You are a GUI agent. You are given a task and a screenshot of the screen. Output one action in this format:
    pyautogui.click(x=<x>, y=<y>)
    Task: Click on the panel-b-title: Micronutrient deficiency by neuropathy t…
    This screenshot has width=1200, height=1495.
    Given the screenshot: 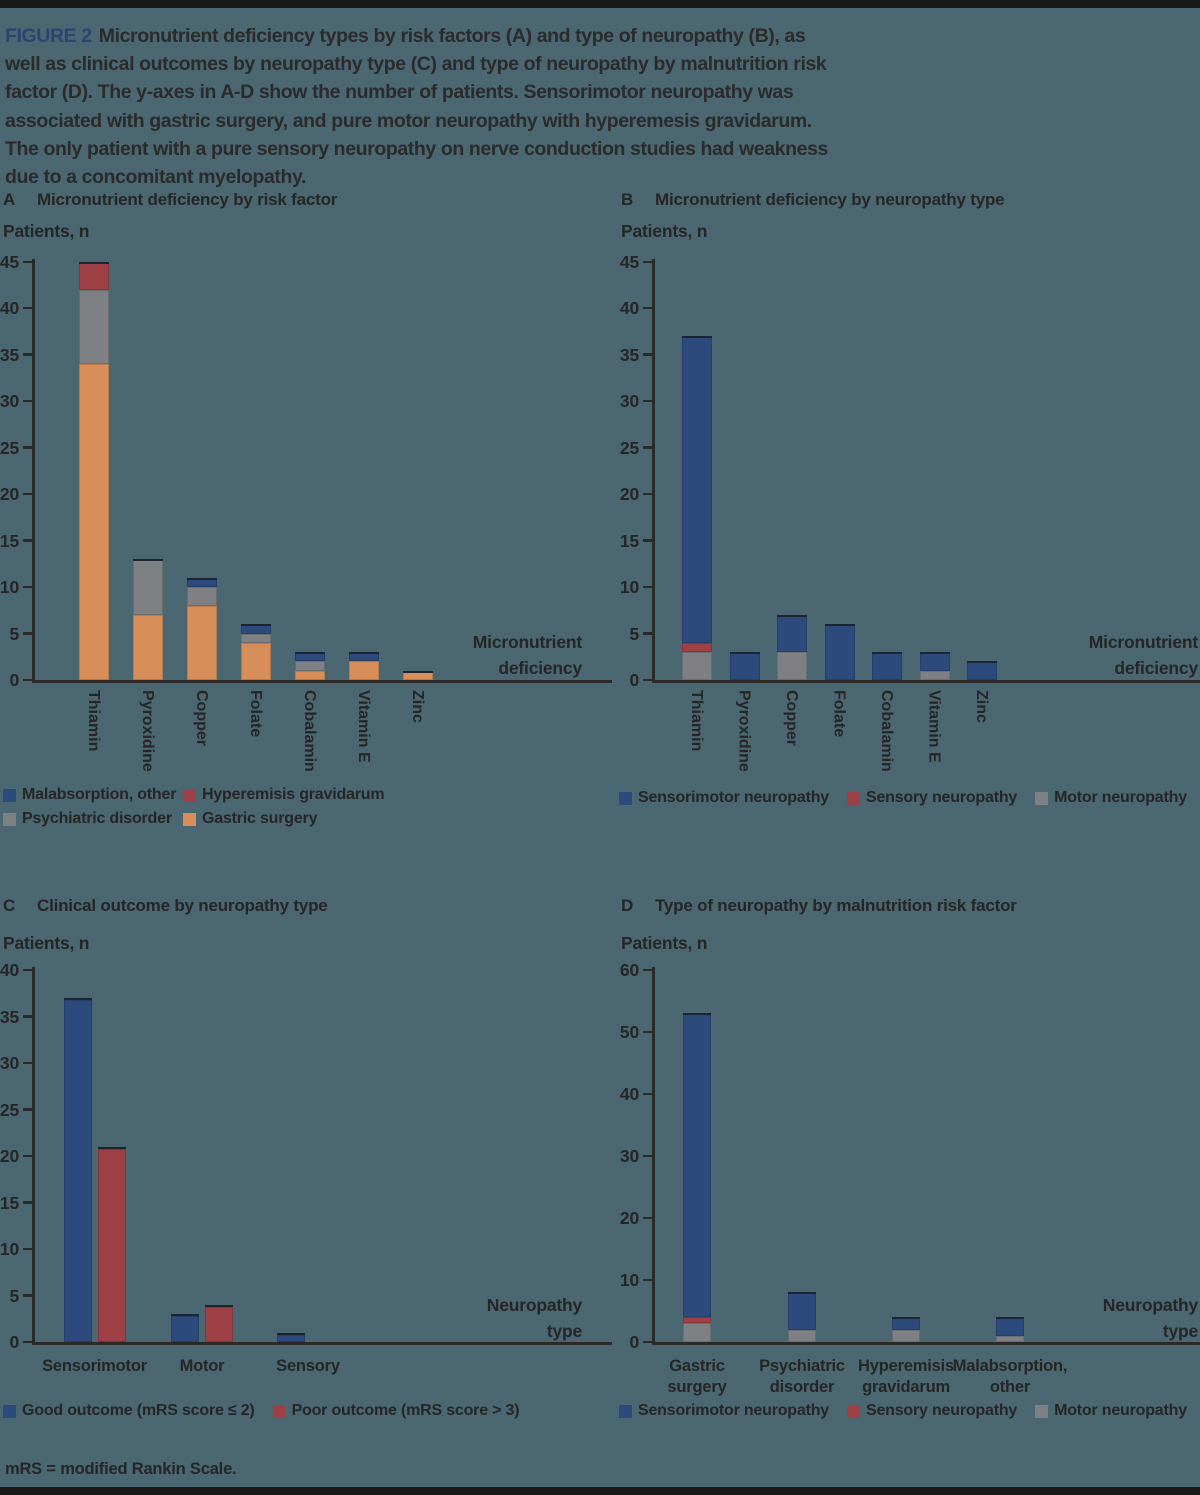 What is the action you would take?
    pyautogui.click(x=830, y=199)
    